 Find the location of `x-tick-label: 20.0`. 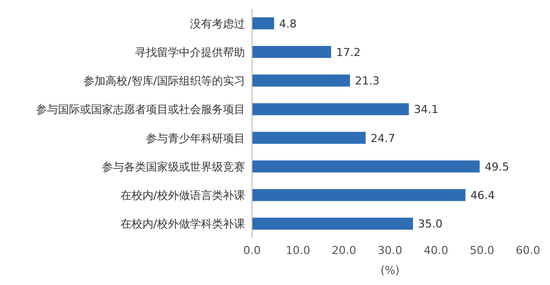

x-tick-label: 20.0 is located at coordinates (344, 250).